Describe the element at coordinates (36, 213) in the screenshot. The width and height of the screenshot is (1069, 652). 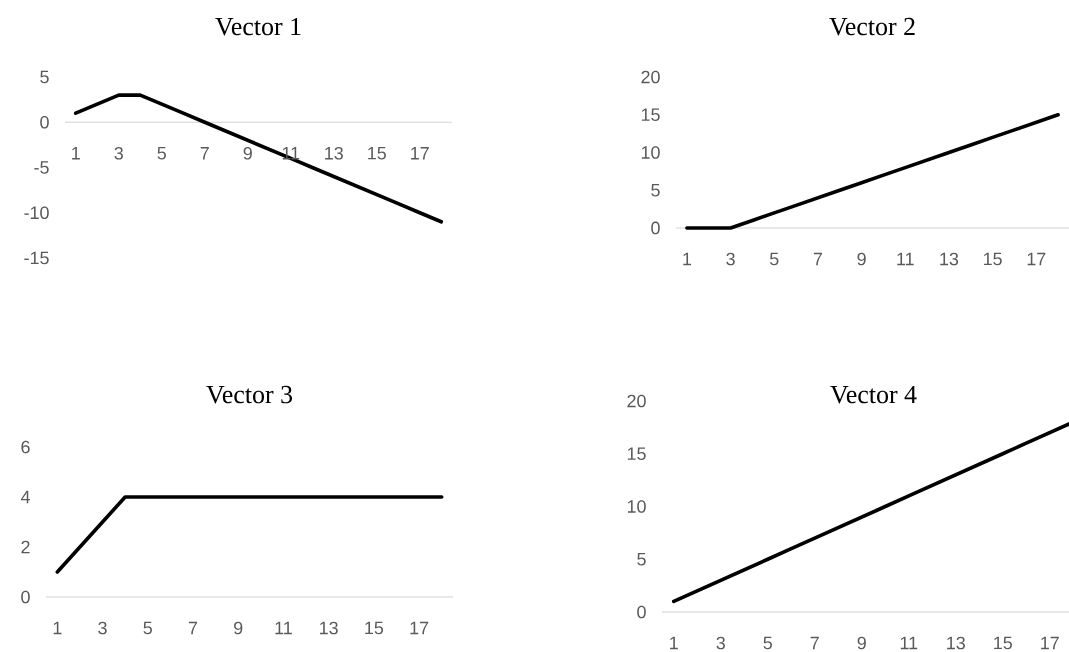
I see `y-tick-label: -10` at that location.